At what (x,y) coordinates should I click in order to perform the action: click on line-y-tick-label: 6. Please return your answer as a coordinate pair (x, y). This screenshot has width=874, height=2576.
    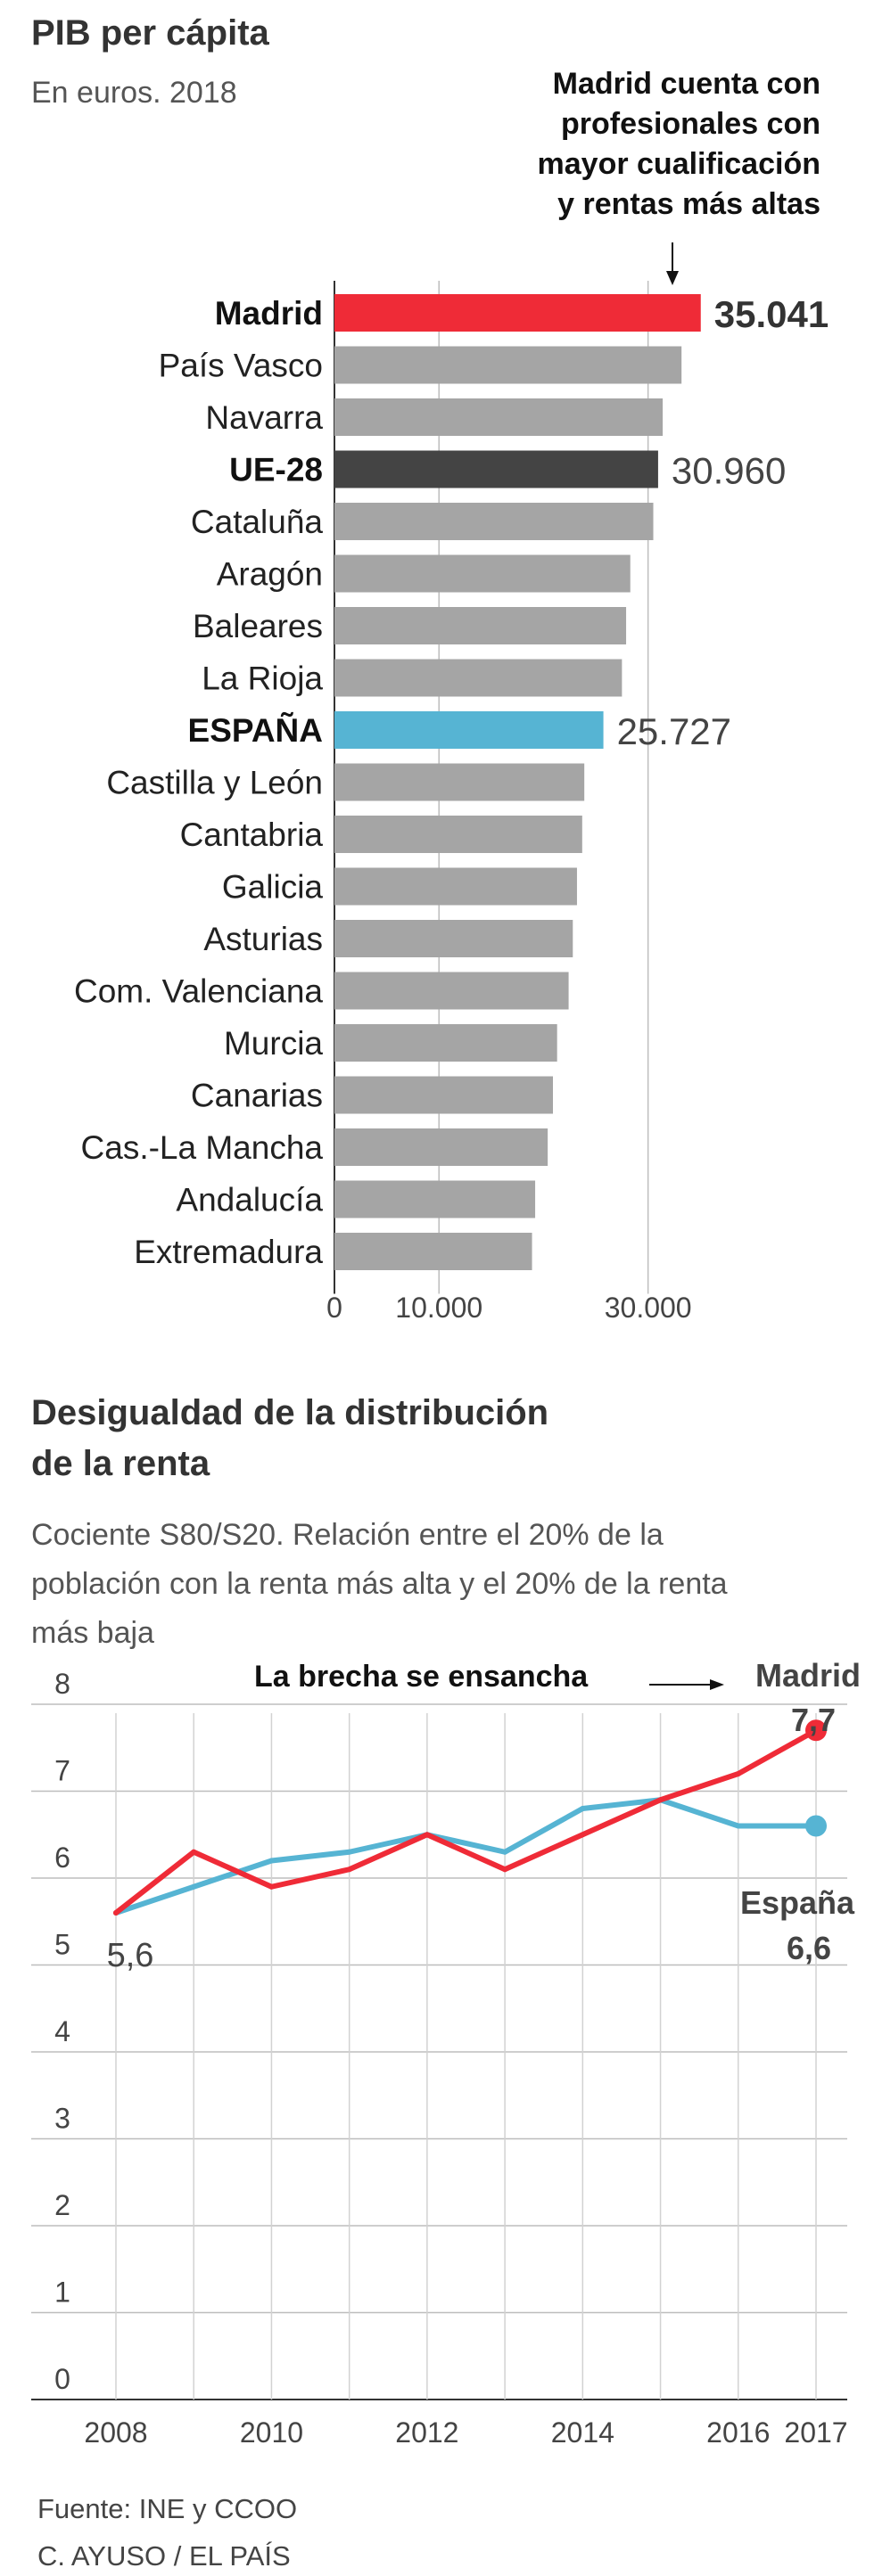
    Looking at the image, I should click on (62, 1858).